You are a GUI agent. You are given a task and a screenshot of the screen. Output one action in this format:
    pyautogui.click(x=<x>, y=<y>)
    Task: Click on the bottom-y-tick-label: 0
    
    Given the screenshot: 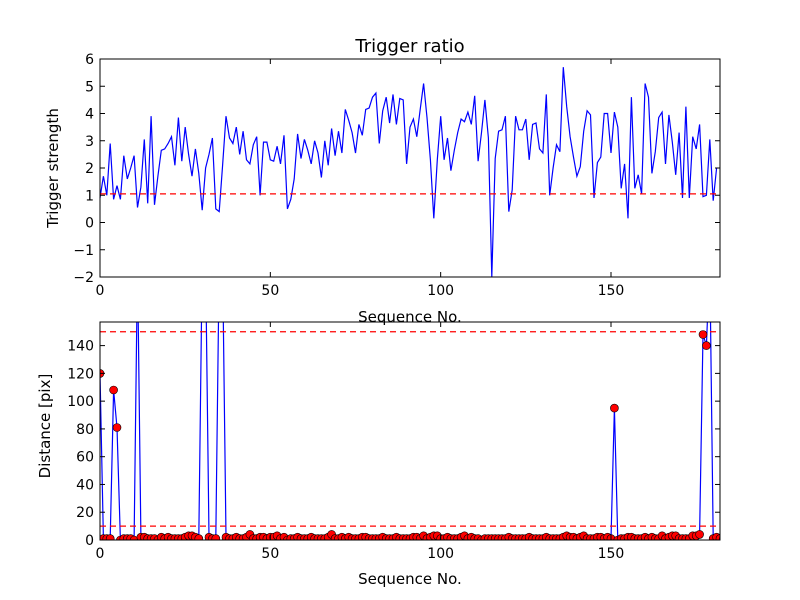 What is the action you would take?
    pyautogui.click(x=89, y=541)
    